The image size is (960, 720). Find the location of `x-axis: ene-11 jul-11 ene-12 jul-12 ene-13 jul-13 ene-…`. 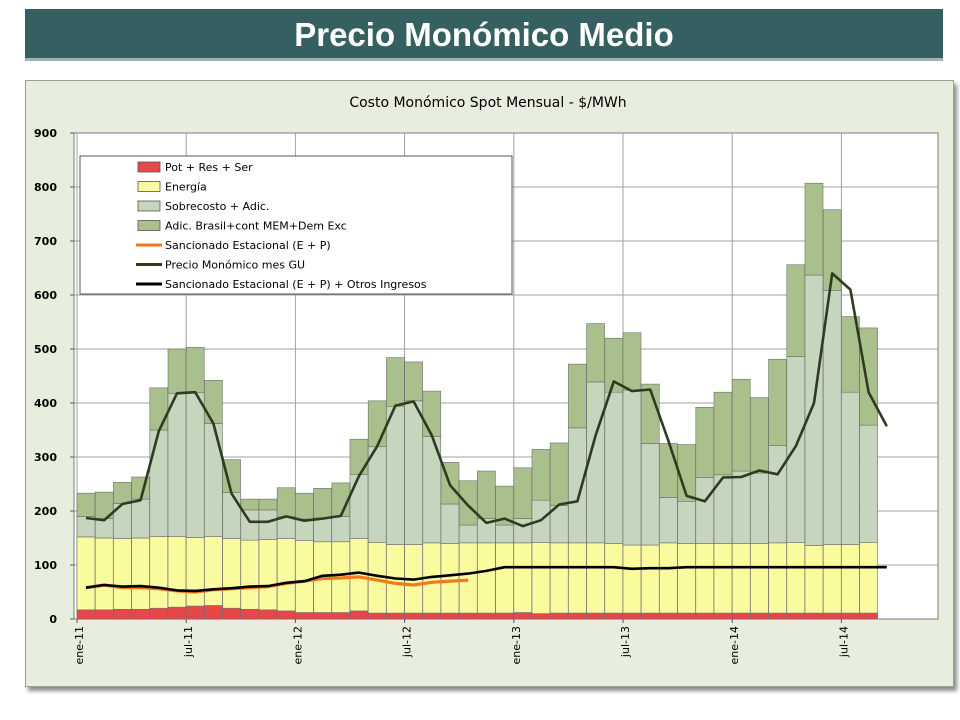

x-axis: ene-11 jul-11 ene-12 jul-12 ene-13 jul-13 ene-… is located at coordinates (461, 641).